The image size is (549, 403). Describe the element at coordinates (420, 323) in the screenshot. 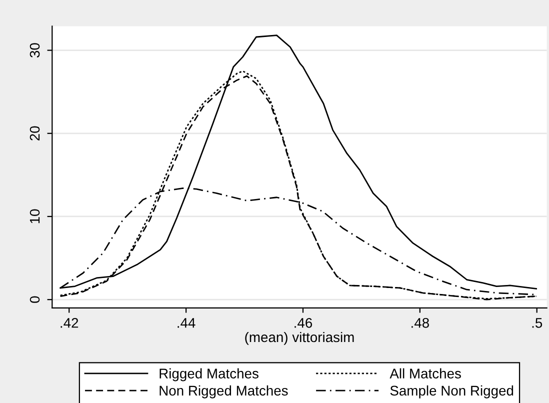

I see `x-tick-label: .48` at that location.